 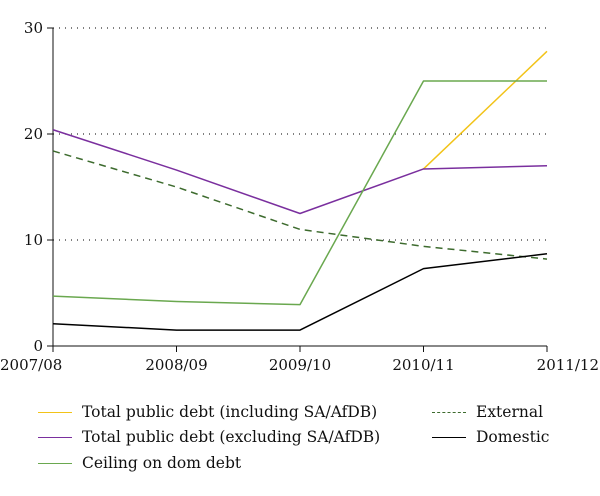 What do you see at coordinates (38, 187) in the screenshot?
I see `y-tick-labels: 0 10 20 30` at bounding box center [38, 187].